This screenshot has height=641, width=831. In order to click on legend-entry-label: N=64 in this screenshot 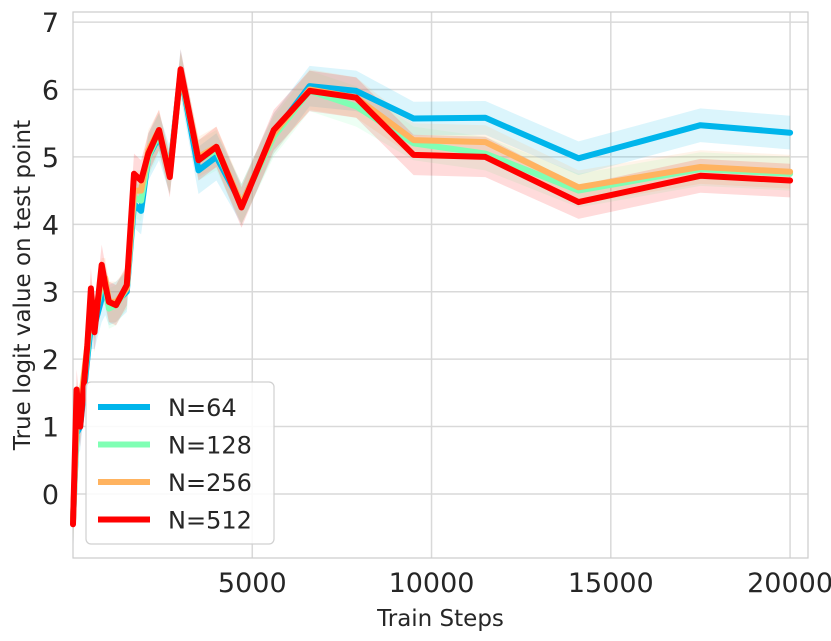, I will do `click(202, 408)`.